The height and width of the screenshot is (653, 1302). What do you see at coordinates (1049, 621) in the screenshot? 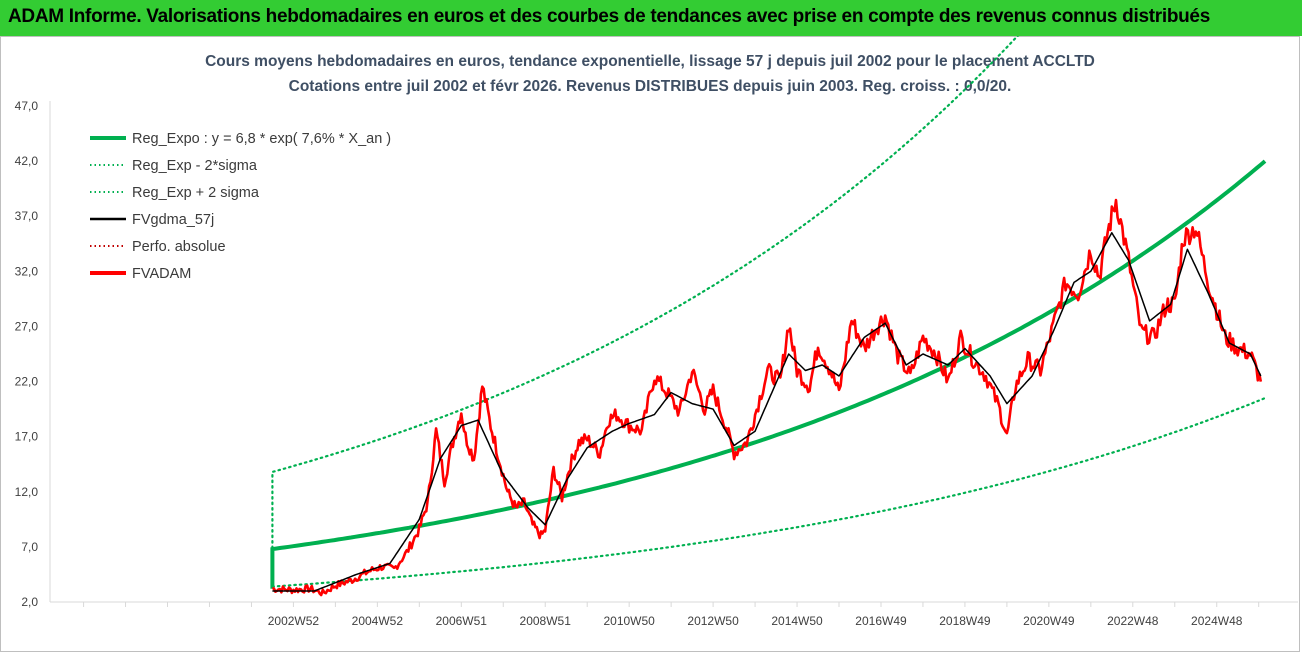
I see `x-tick-label: 2020W49` at bounding box center [1049, 621].